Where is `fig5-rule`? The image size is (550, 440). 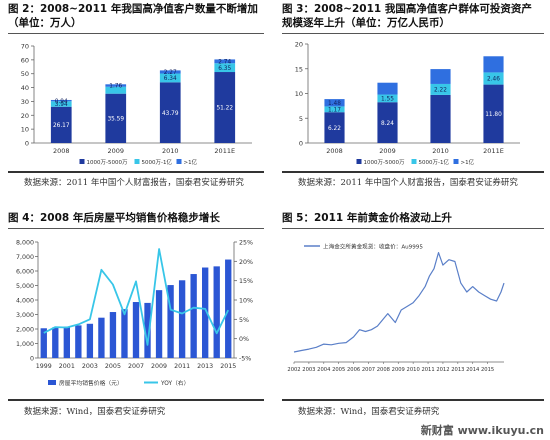 fig5-rule is located at coordinates (413, 228).